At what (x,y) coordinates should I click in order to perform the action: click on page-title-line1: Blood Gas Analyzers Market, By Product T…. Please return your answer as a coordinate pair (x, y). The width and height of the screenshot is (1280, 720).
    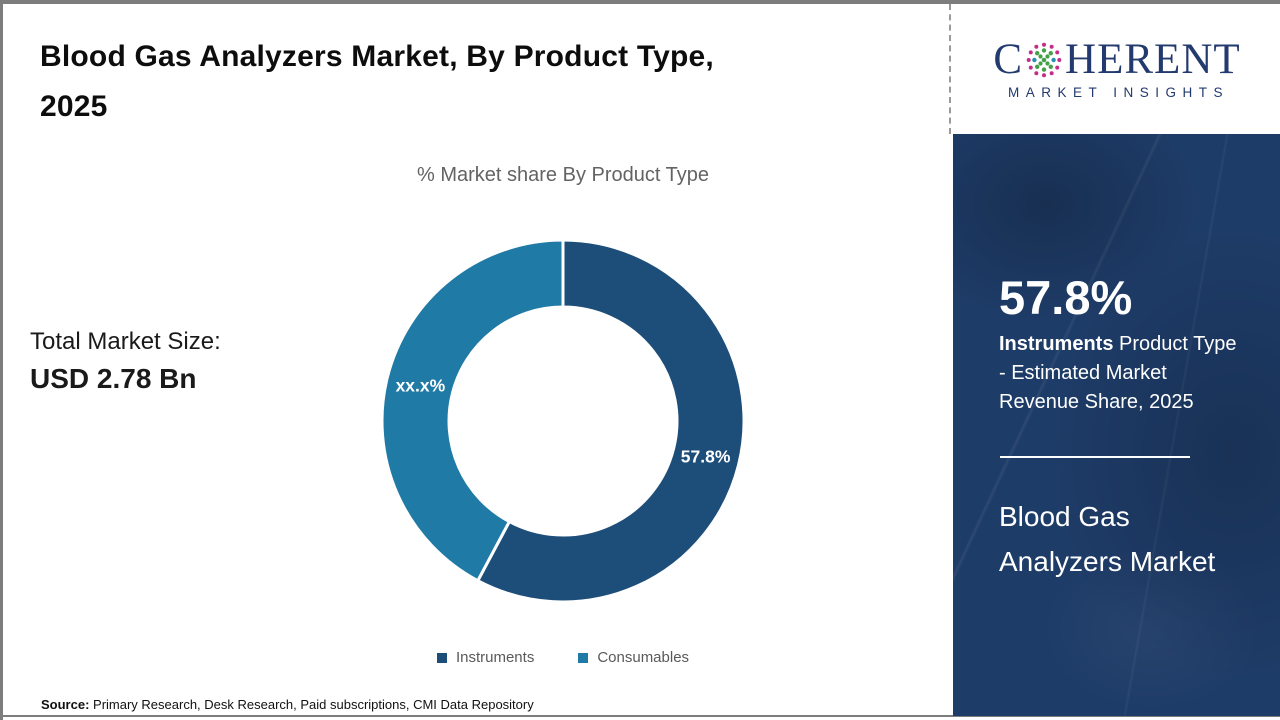
    Looking at the image, I should click on (377, 56).